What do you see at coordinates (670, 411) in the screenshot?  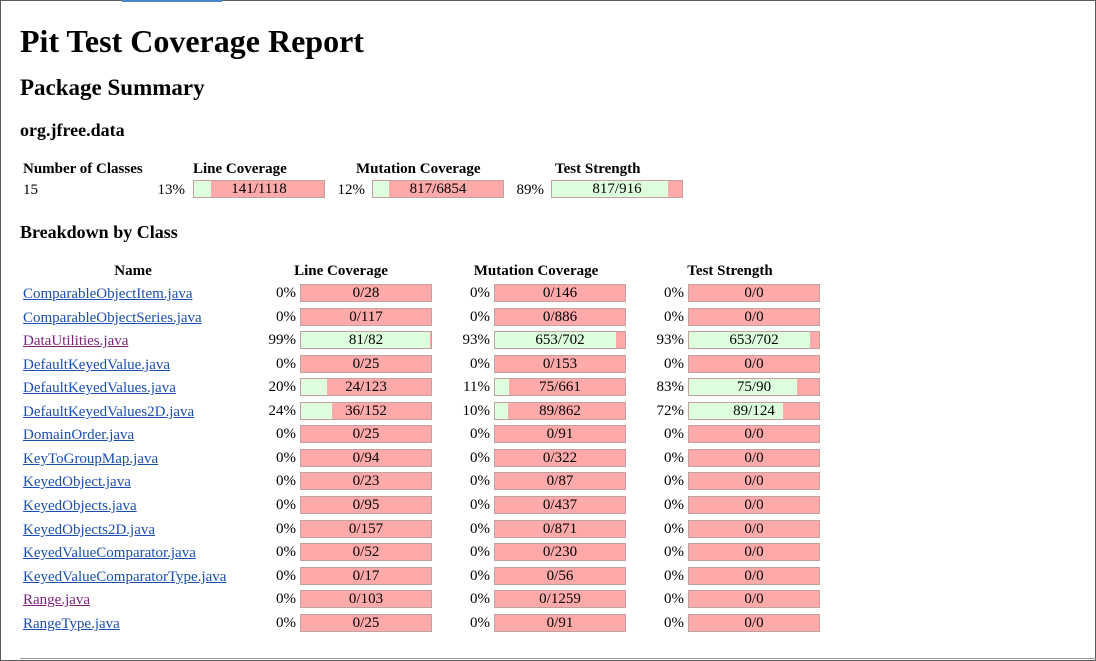 I see `strength-percent: 72%` at bounding box center [670, 411].